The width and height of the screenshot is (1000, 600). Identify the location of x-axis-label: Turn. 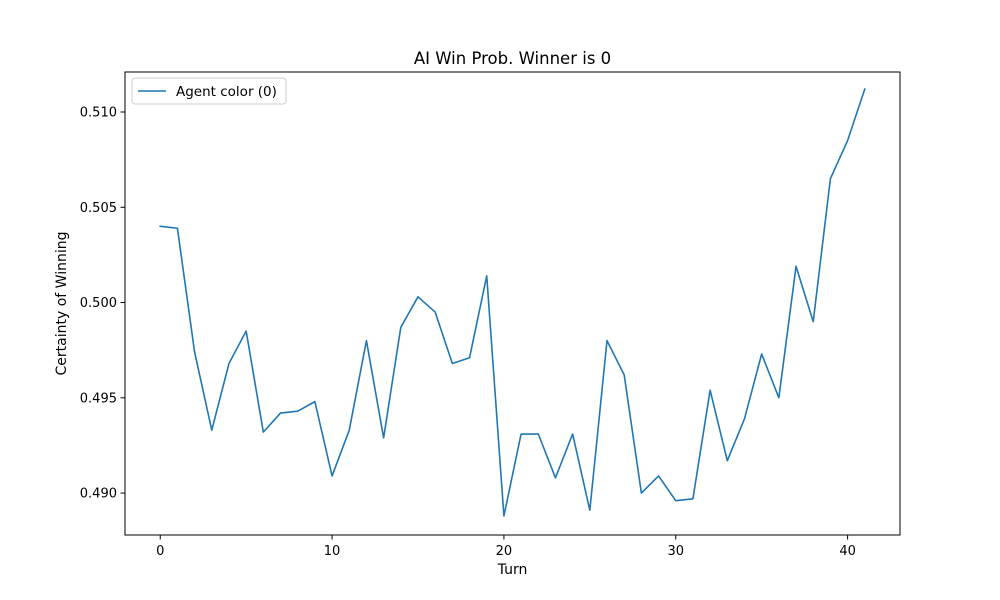
(512, 570).